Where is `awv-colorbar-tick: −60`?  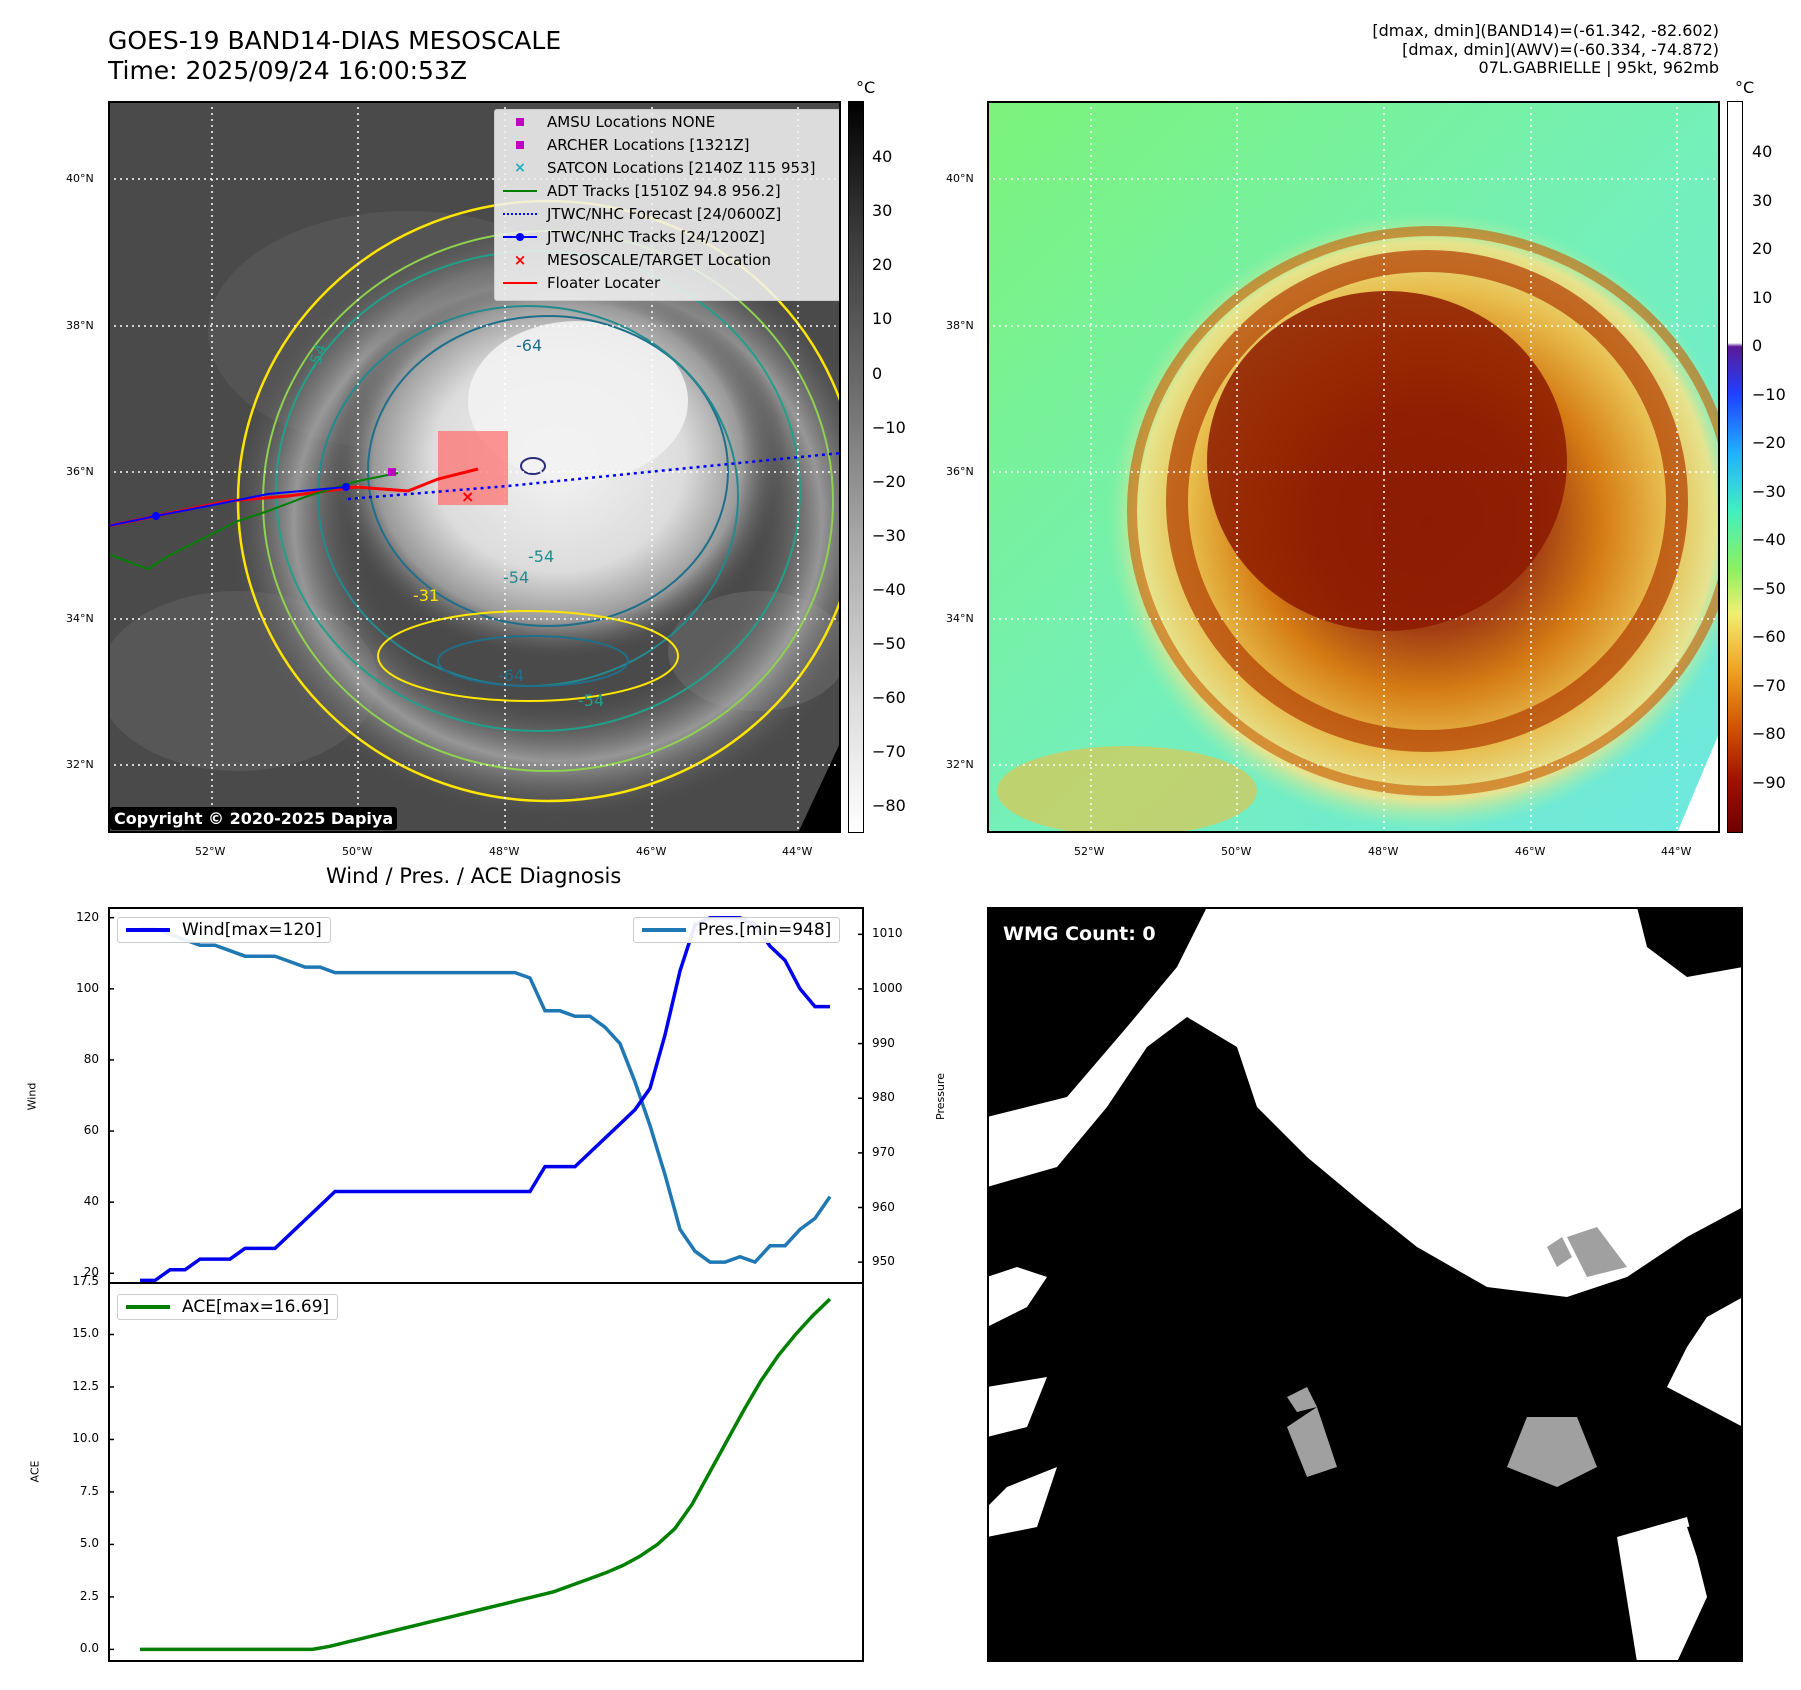 awv-colorbar-tick: −60 is located at coordinates (1769, 636).